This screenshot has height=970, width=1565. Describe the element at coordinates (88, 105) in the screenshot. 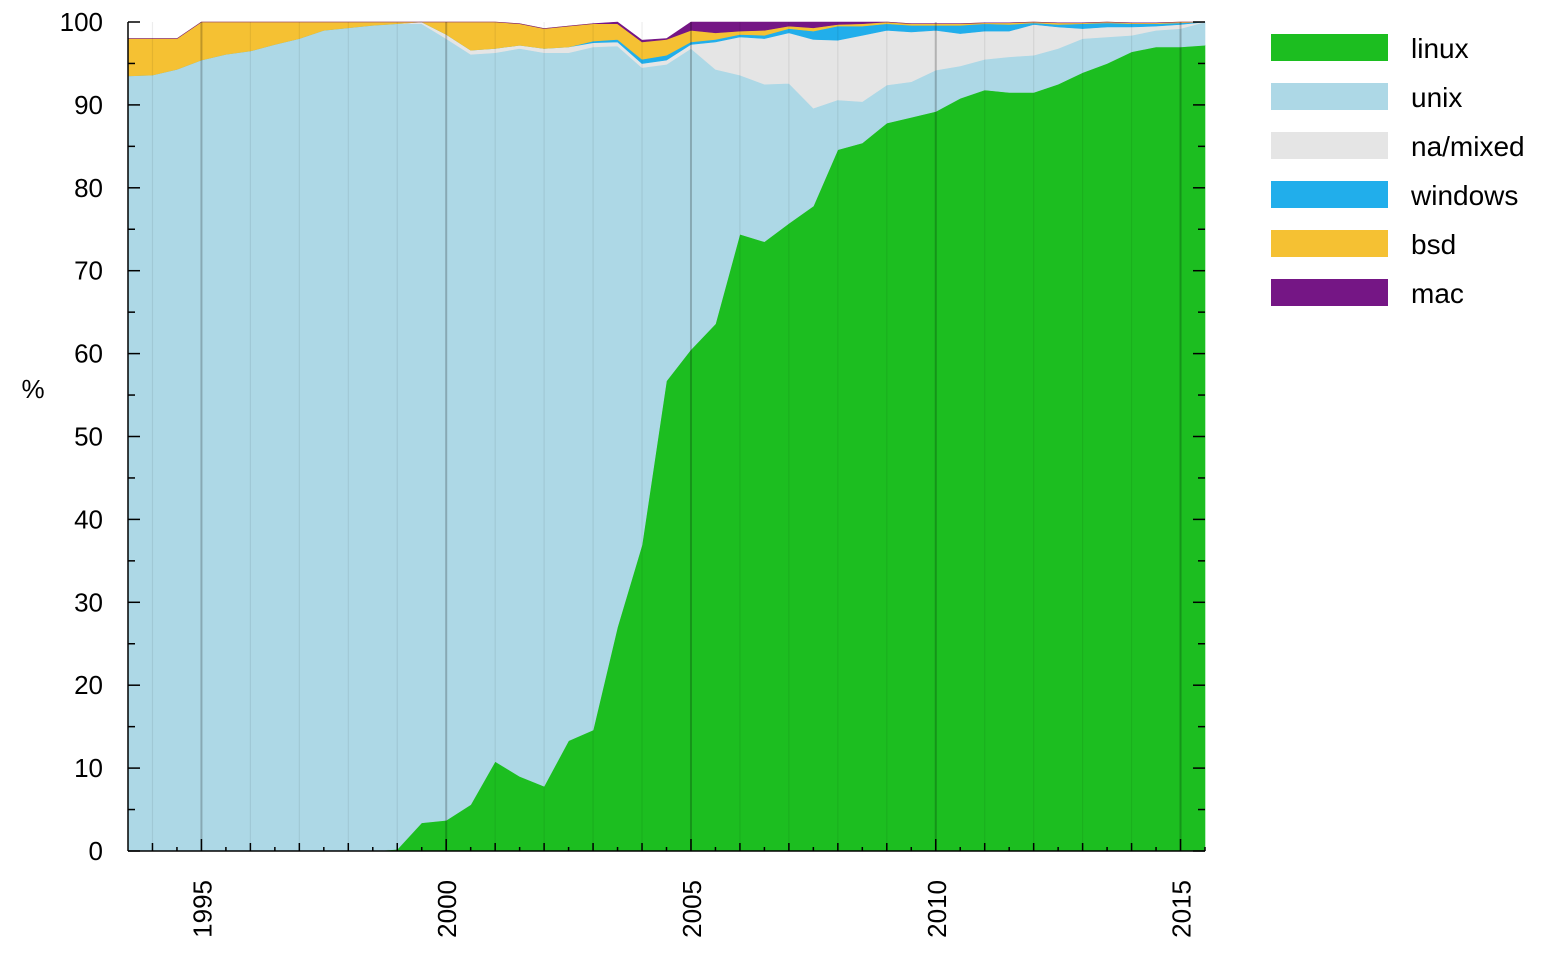

I see `y-tick-label: 90` at that location.